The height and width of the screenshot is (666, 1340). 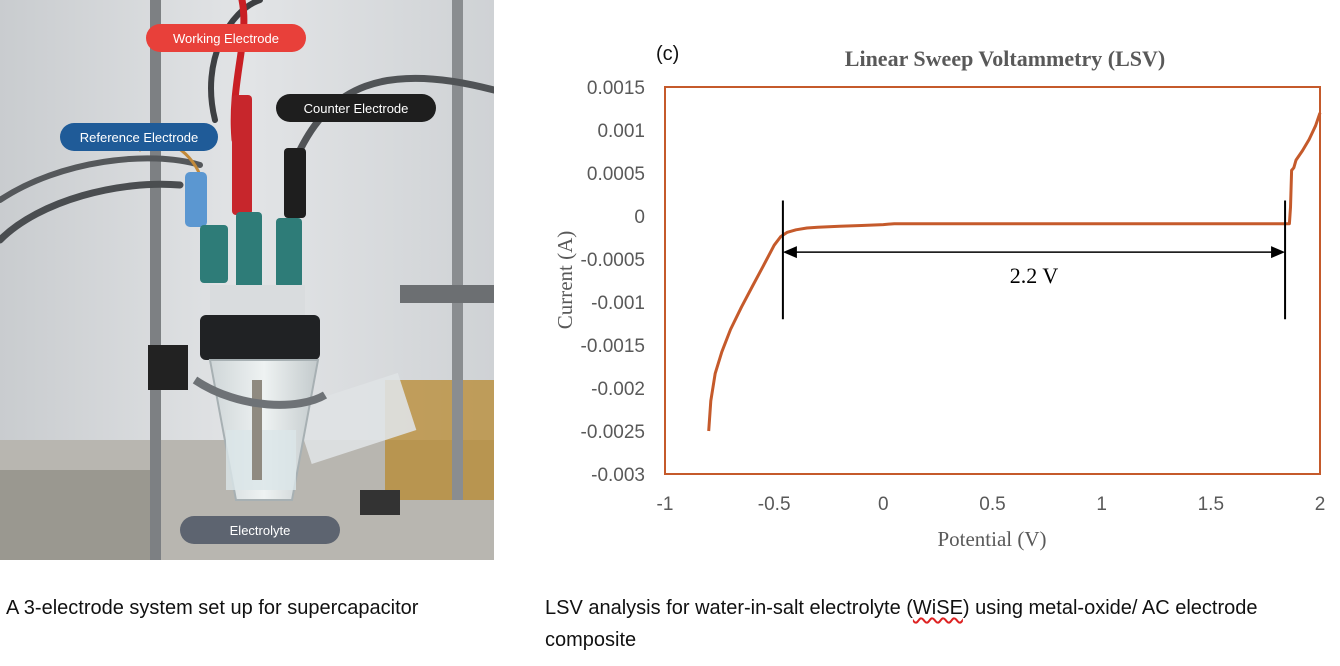 I want to click on svg-text: Working Electrode, so click(x=226, y=38).